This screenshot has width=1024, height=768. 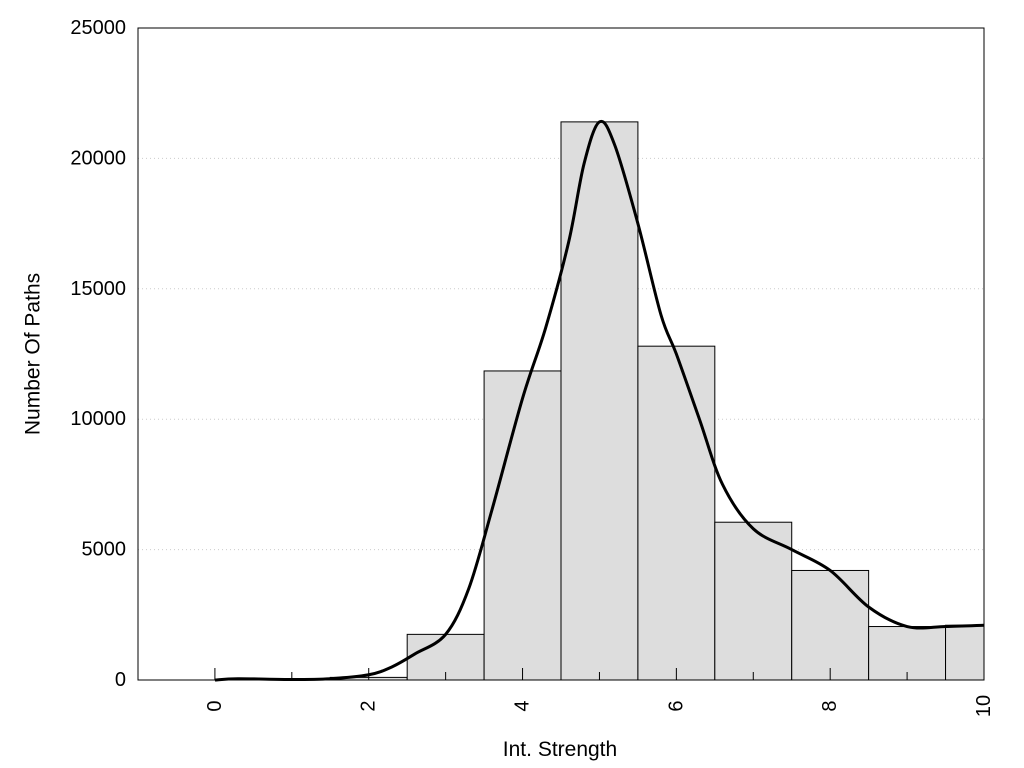 I want to click on y-tick-label: 5000, so click(x=104, y=550).